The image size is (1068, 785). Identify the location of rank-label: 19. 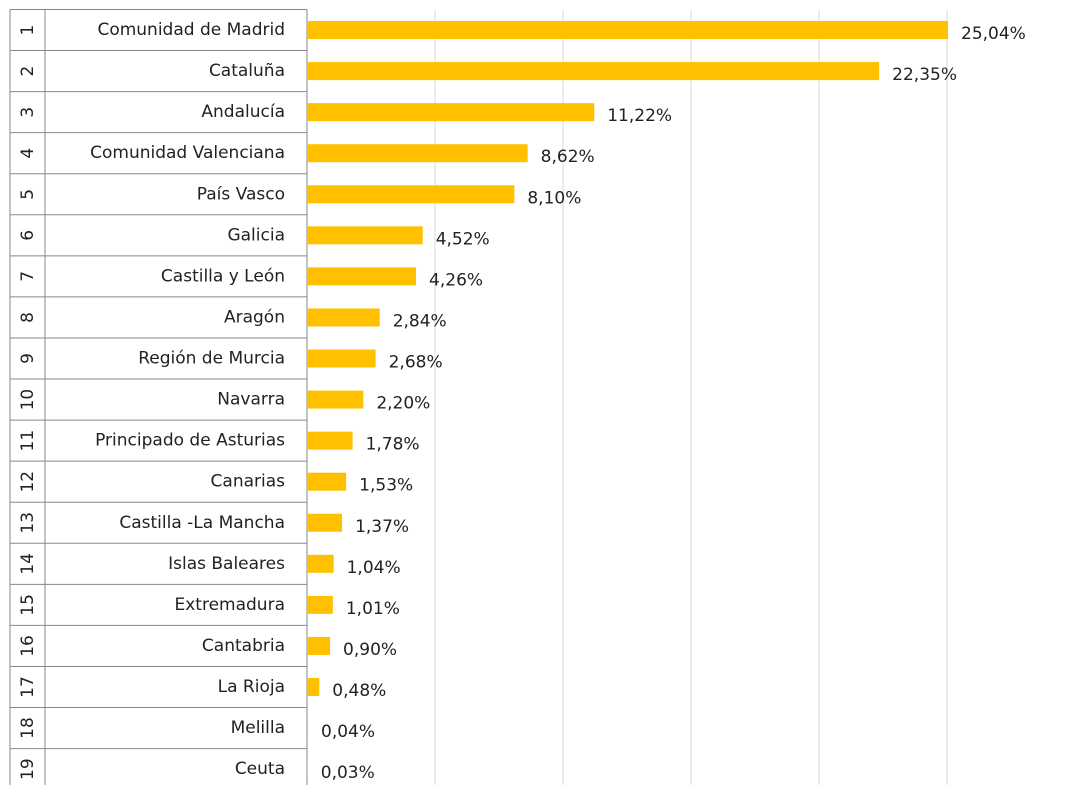
(28, 769).